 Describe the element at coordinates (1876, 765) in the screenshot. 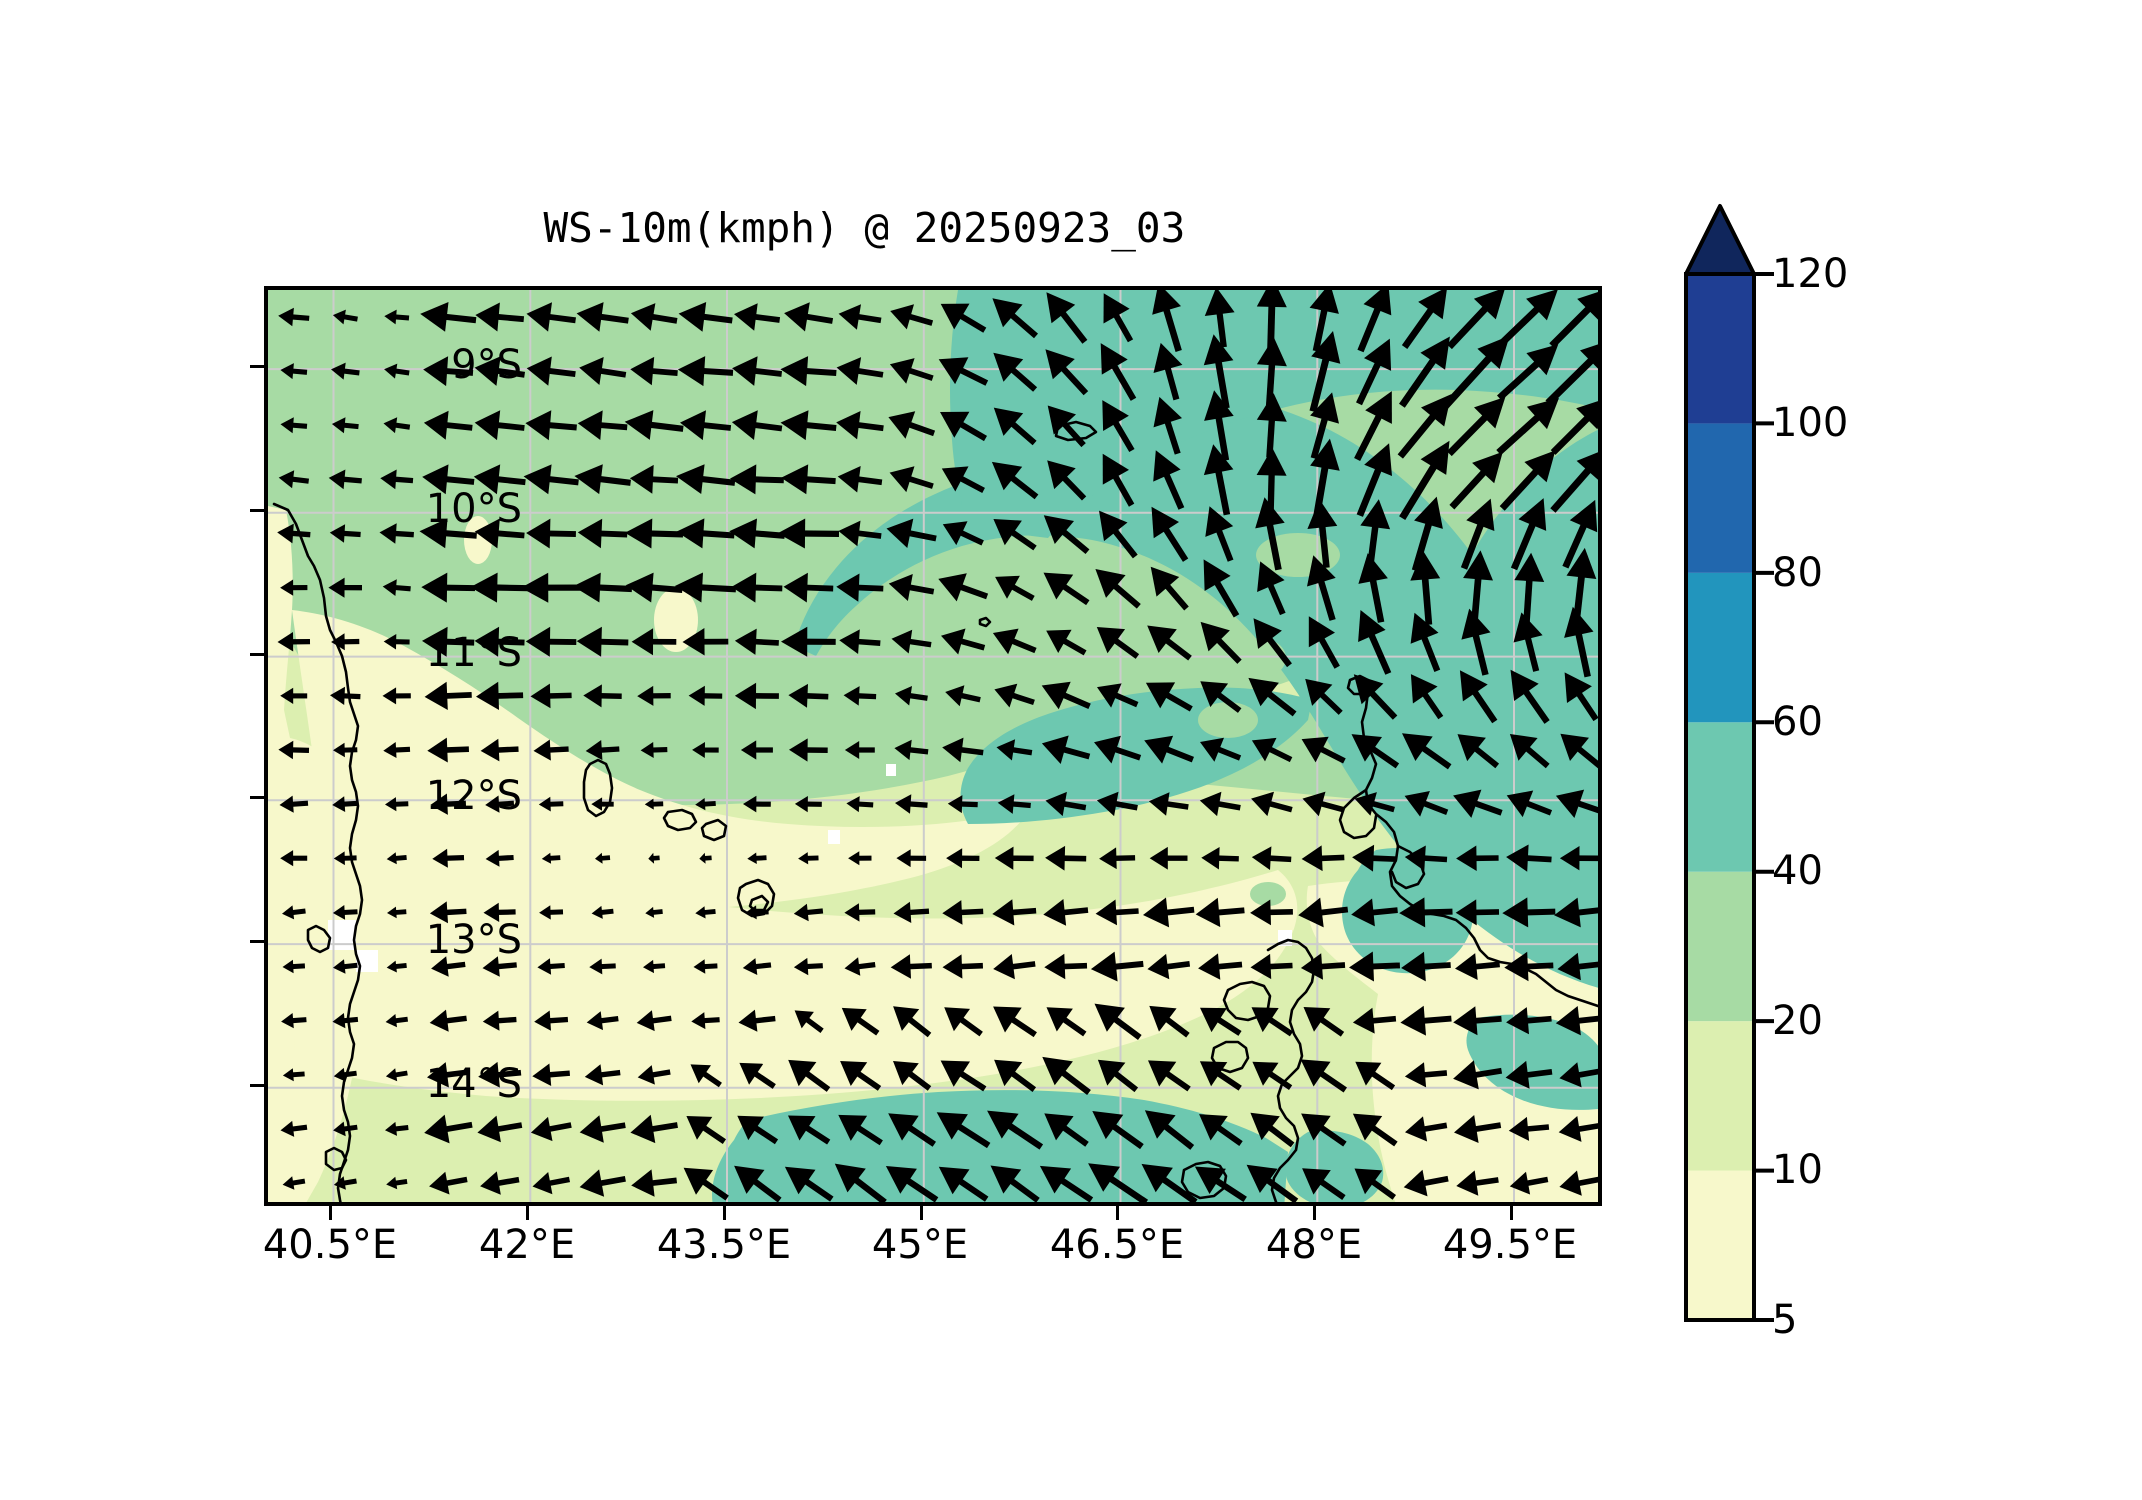

I see `colorbar: 120 100 80 60 40 20 10 5` at that location.